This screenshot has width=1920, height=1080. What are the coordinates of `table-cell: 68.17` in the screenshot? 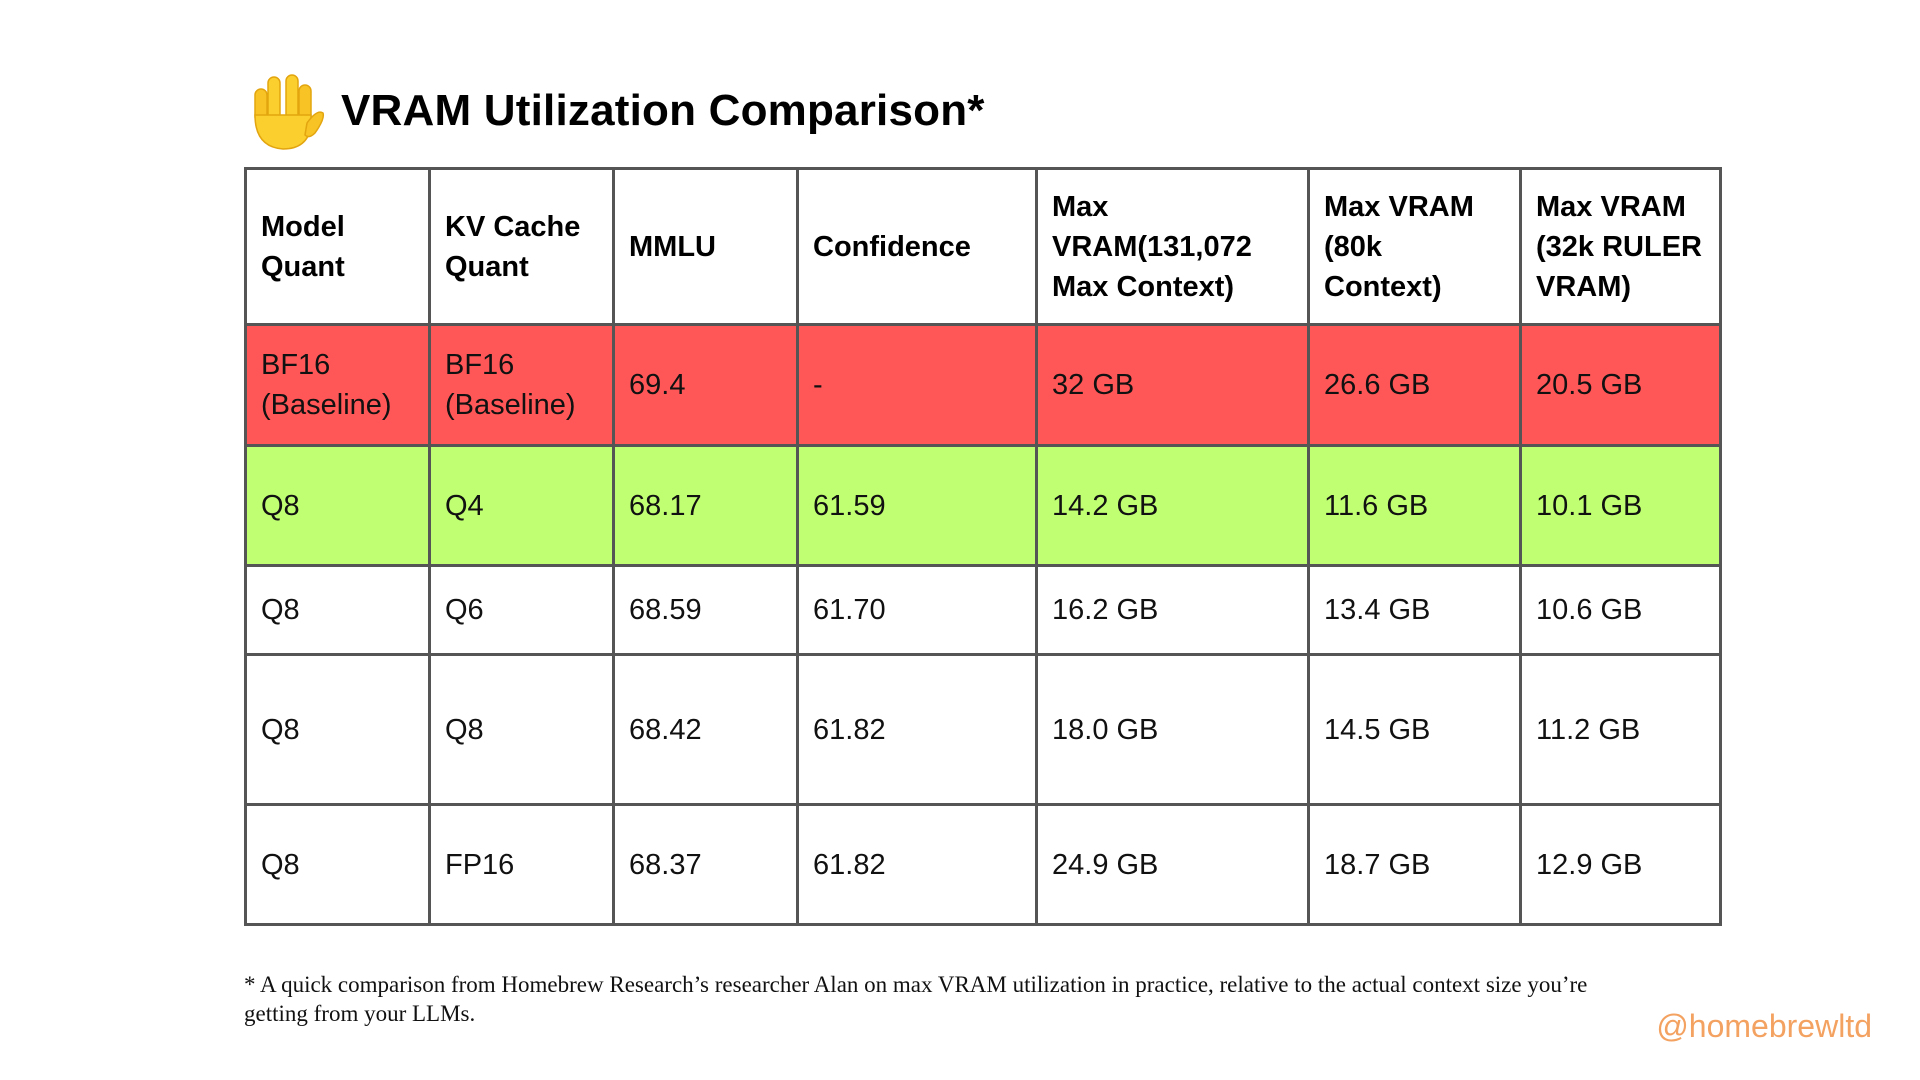 It's located at (706, 506).